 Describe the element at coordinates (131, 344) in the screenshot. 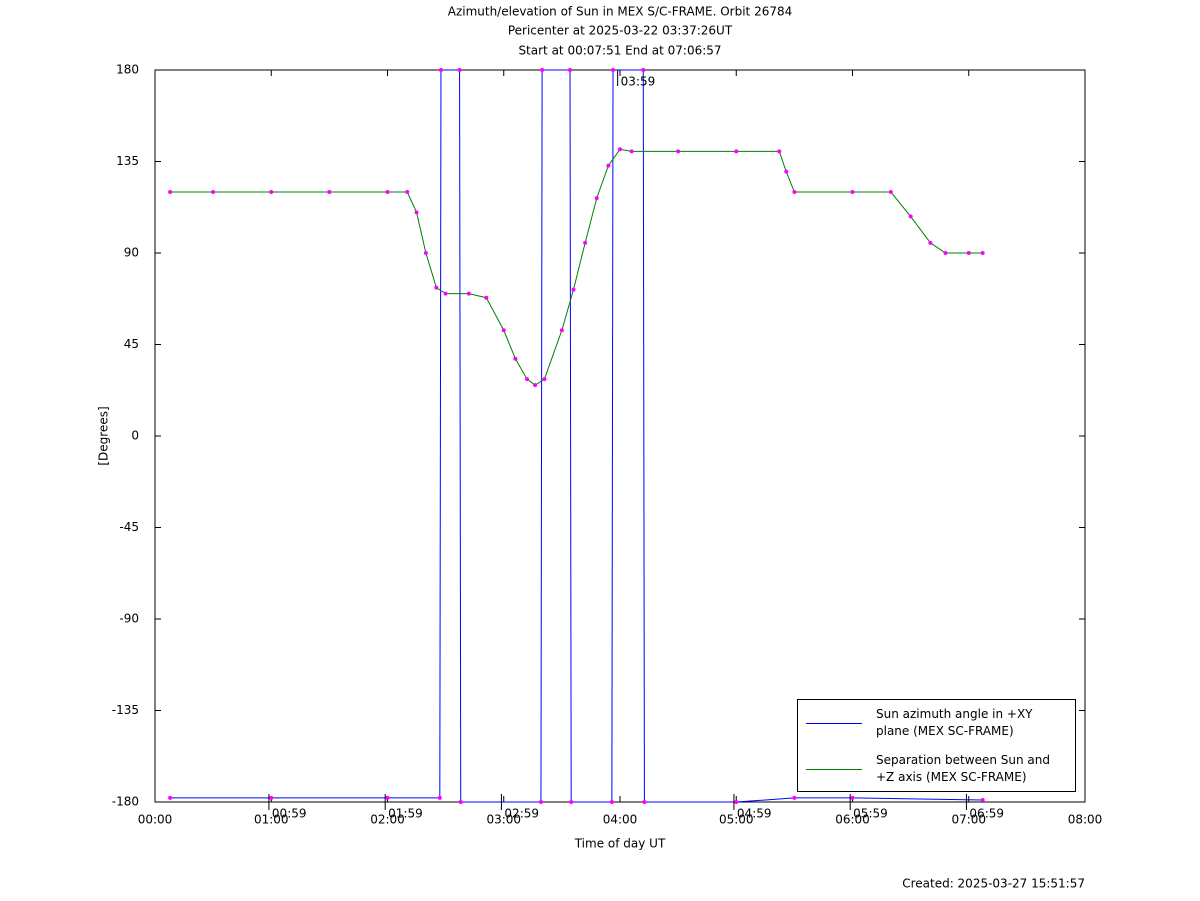

I see `y-tick-label: 45` at that location.